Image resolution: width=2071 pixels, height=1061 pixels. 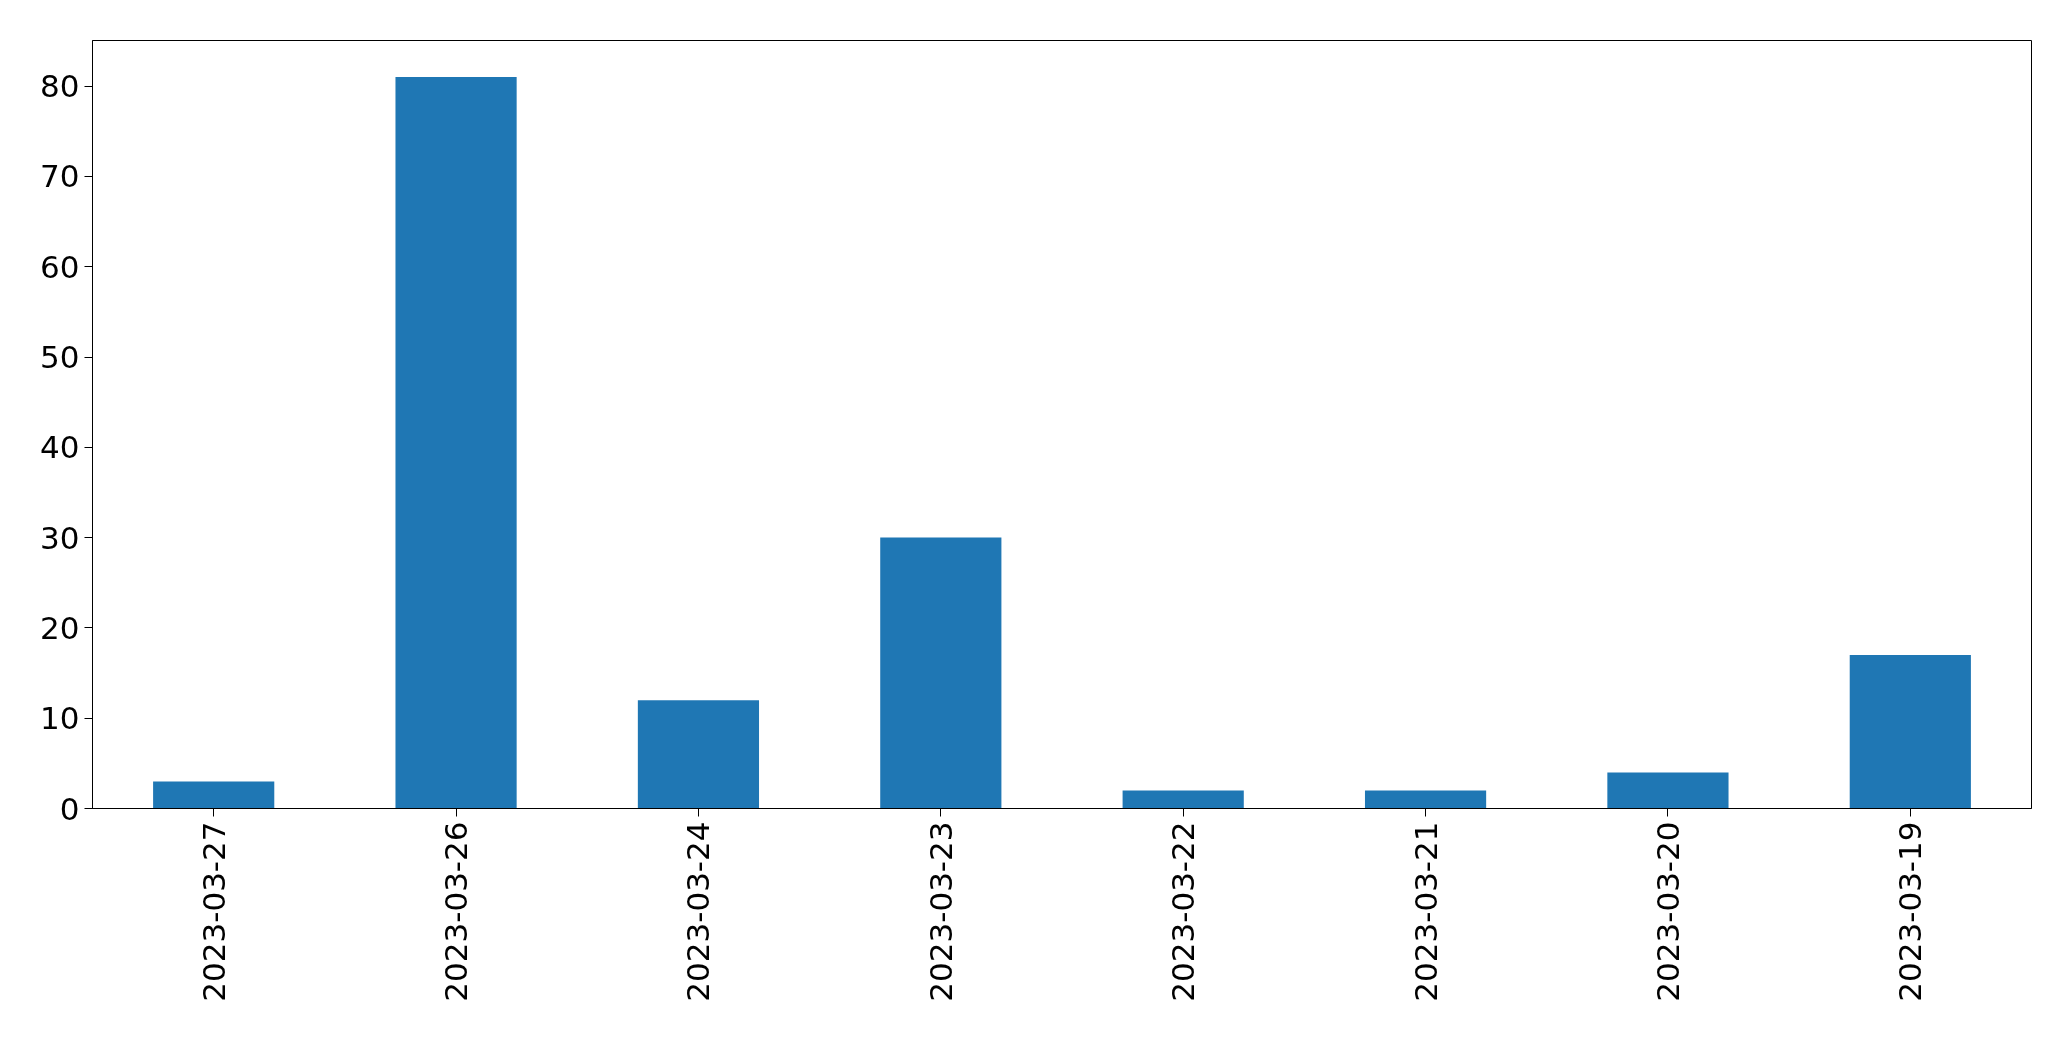 What do you see at coordinates (60, 537) in the screenshot?
I see `y-tick-label: 30` at bounding box center [60, 537].